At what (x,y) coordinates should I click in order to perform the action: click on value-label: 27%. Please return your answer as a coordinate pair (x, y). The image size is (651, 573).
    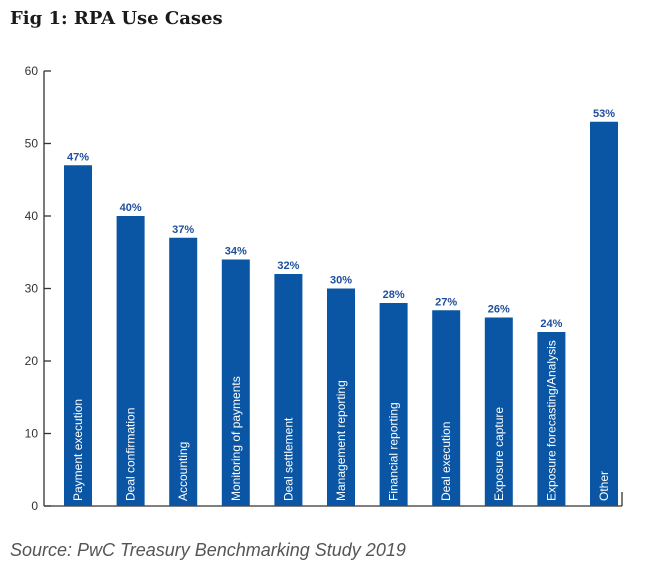
    Looking at the image, I should click on (446, 302).